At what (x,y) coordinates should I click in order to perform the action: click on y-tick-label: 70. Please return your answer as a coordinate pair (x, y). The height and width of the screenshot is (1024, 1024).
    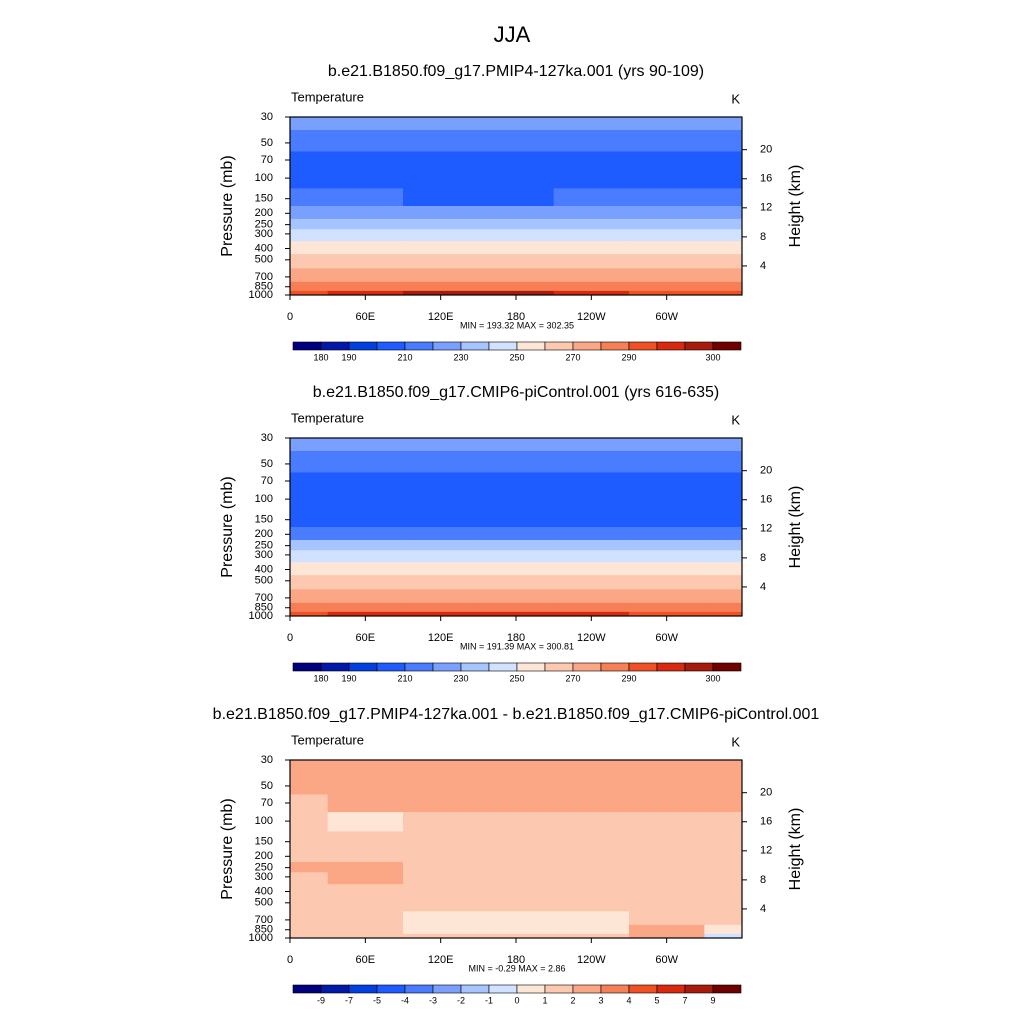
    Looking at the image, I should click on (267, 160).